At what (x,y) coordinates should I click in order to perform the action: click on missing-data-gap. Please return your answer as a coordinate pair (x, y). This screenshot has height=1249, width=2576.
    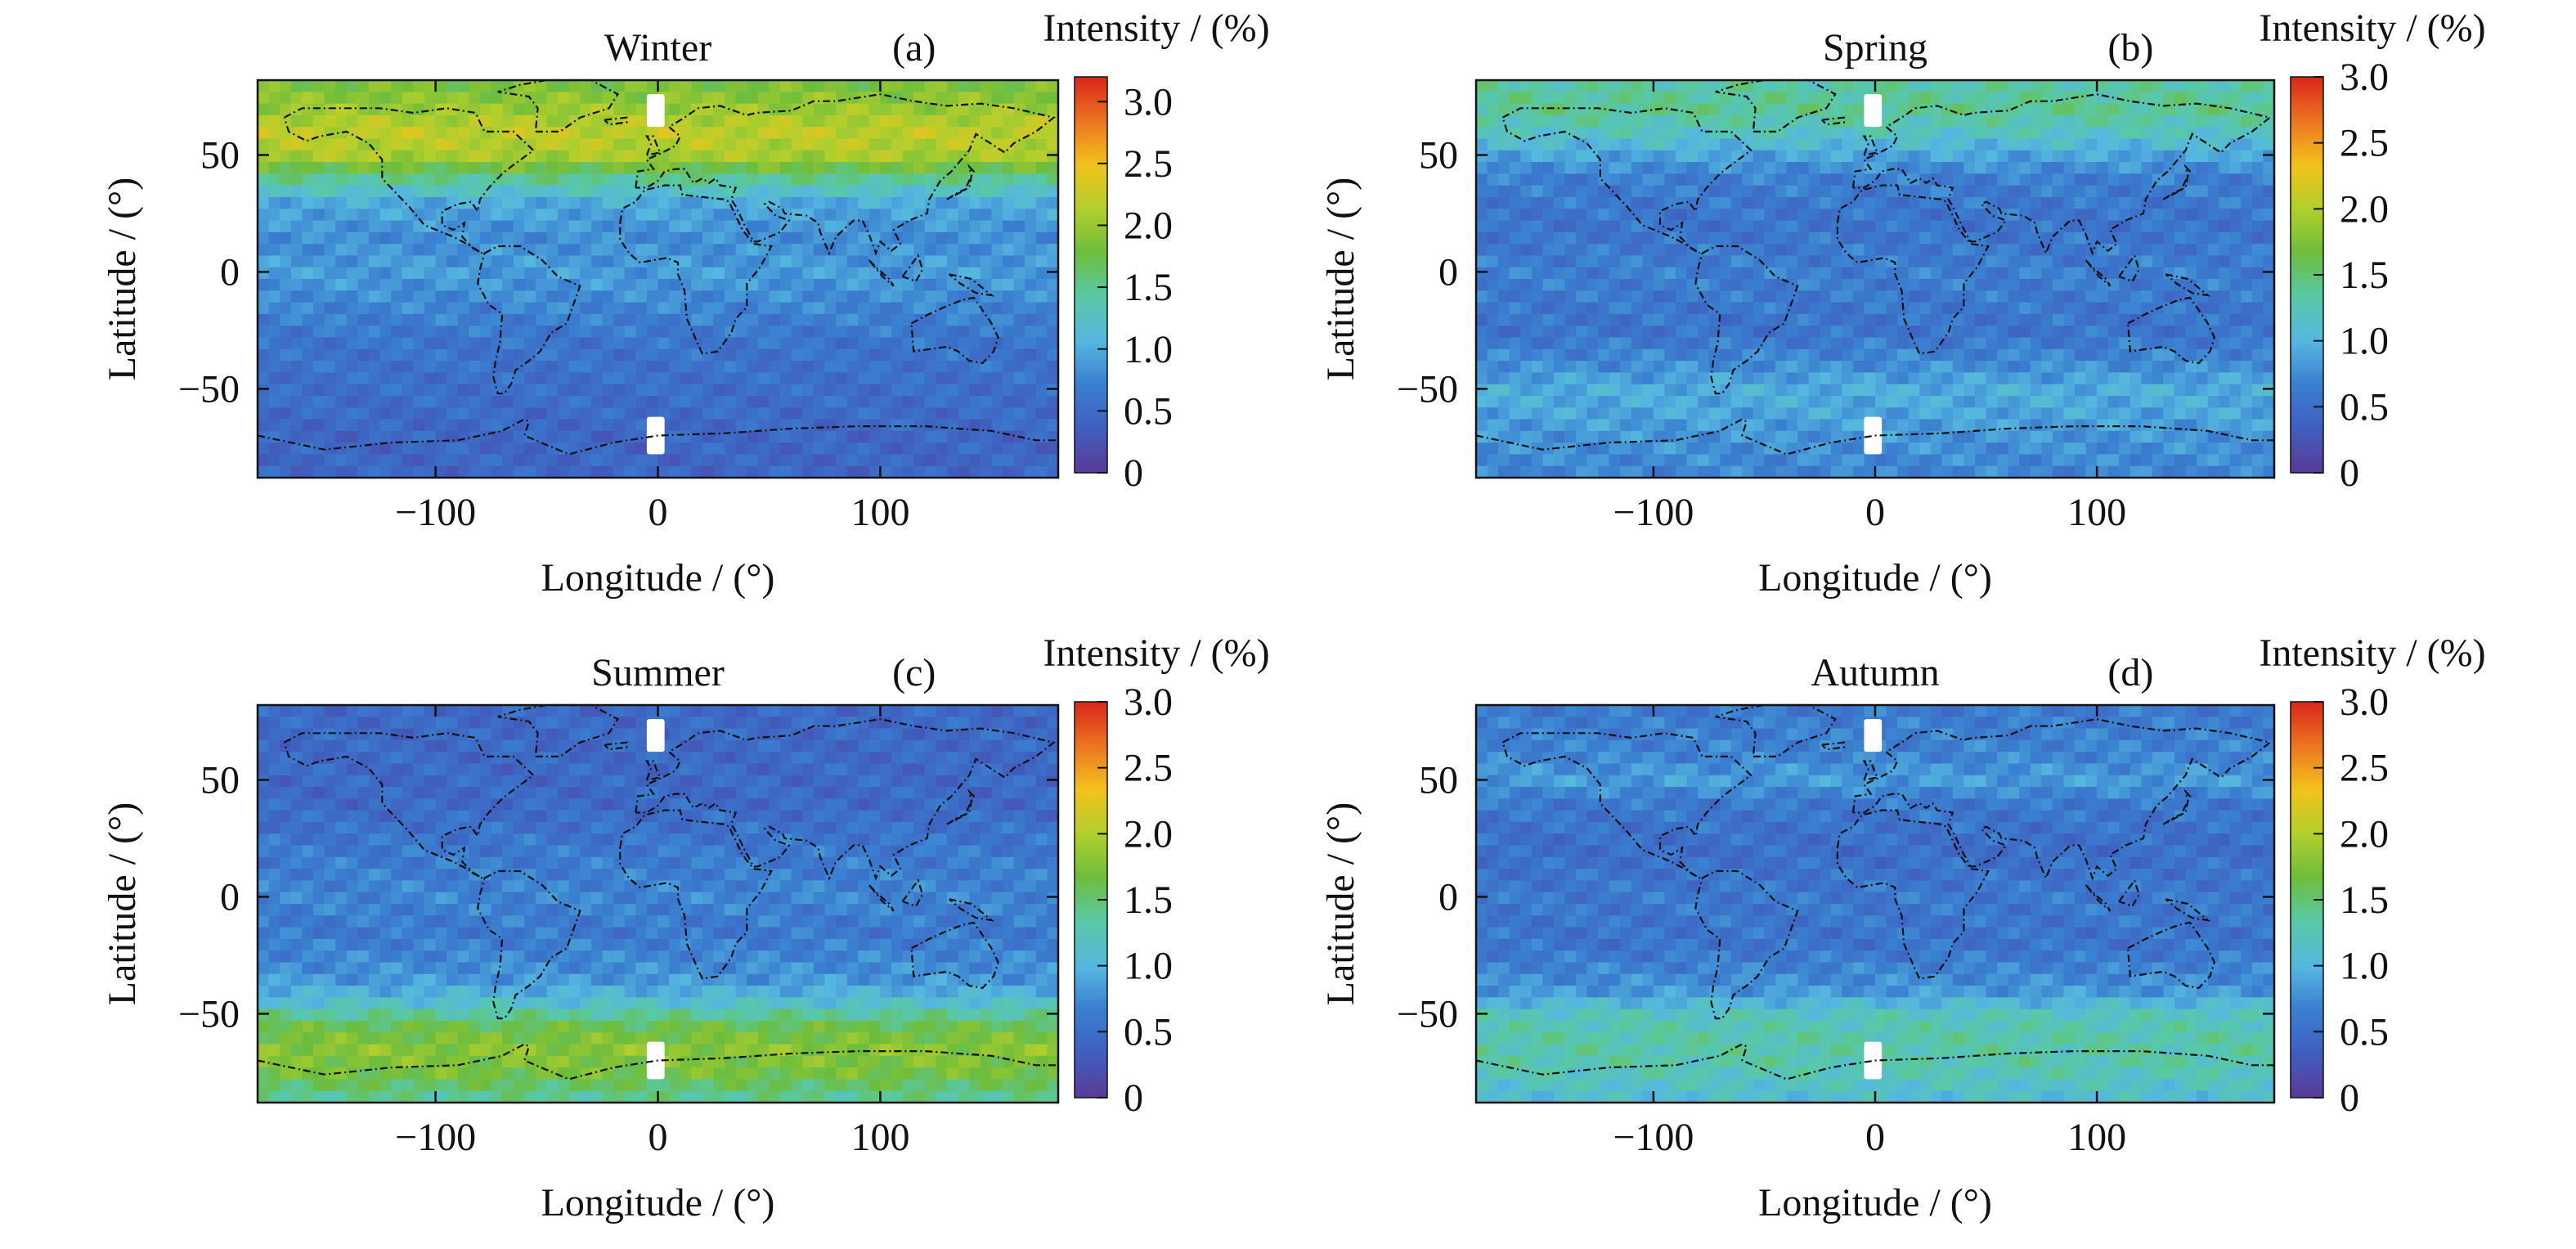
    Looking at the image, I should click on (655, 436).